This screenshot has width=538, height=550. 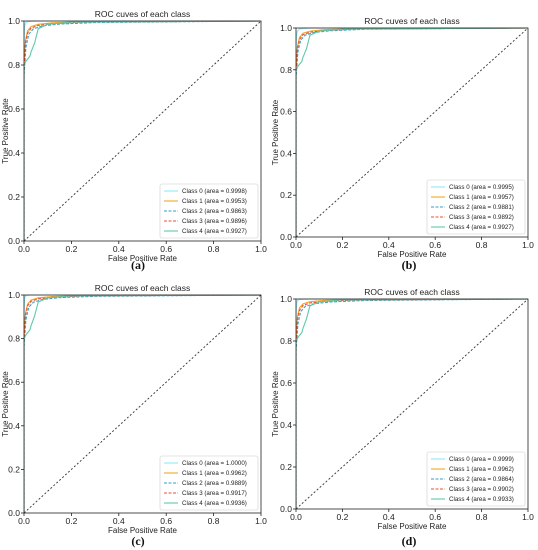 What do you see at coordinates (481, 207) in the screenshot?
I see `legend-label-class-2: Class 2 (area = 0.9881)` at bounding box center [481, 207].